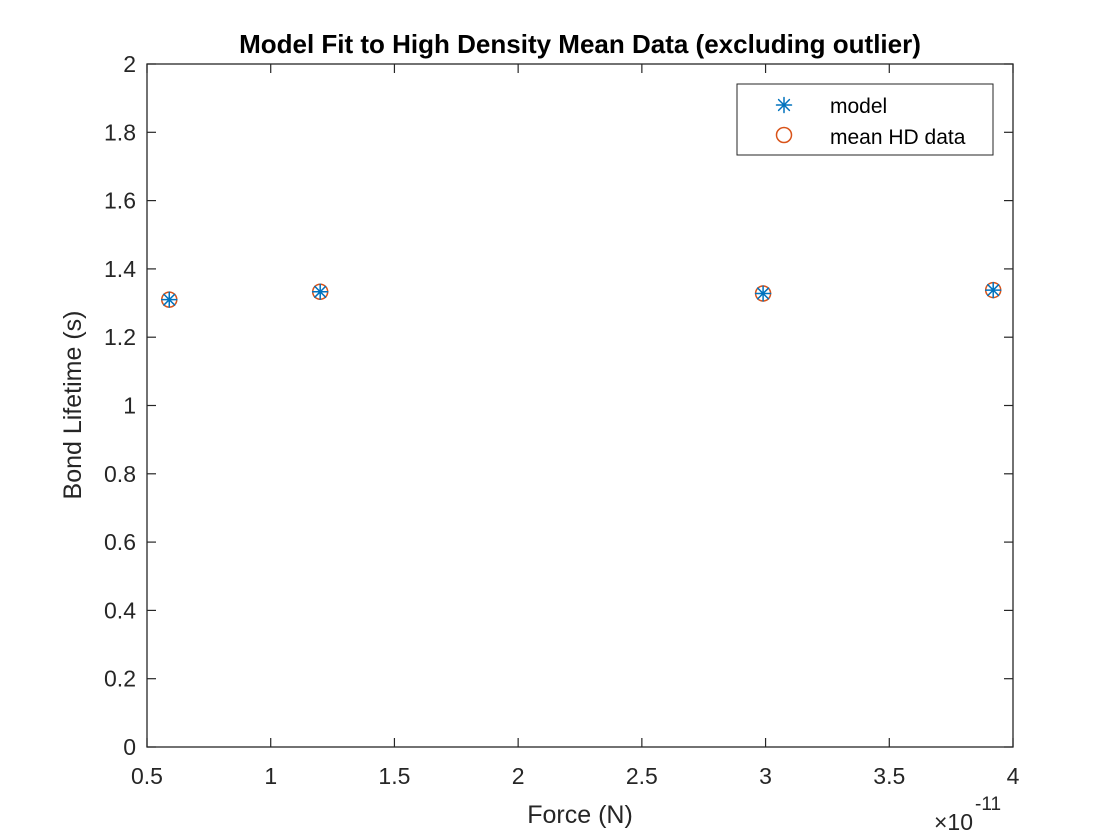 This screenshot has width=1120, height=840. What do you see at coordinates (575, 776) in the screenshot?
I see `x-tick-labels: 0.5 1 1.5 2 2.5 3 3.5 4` at bounding box center [575, 776].